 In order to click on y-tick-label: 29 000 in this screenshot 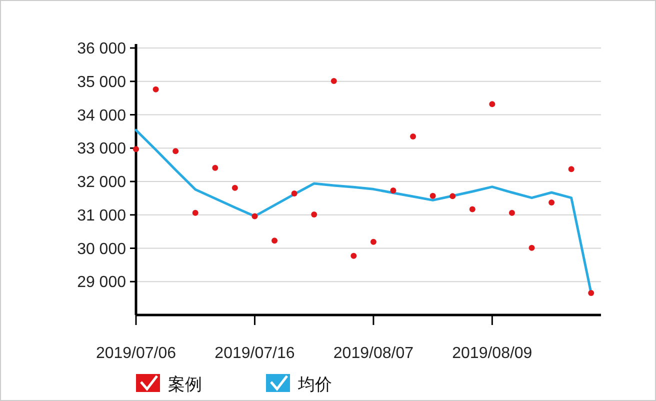, I will do `click(101, 283)`.